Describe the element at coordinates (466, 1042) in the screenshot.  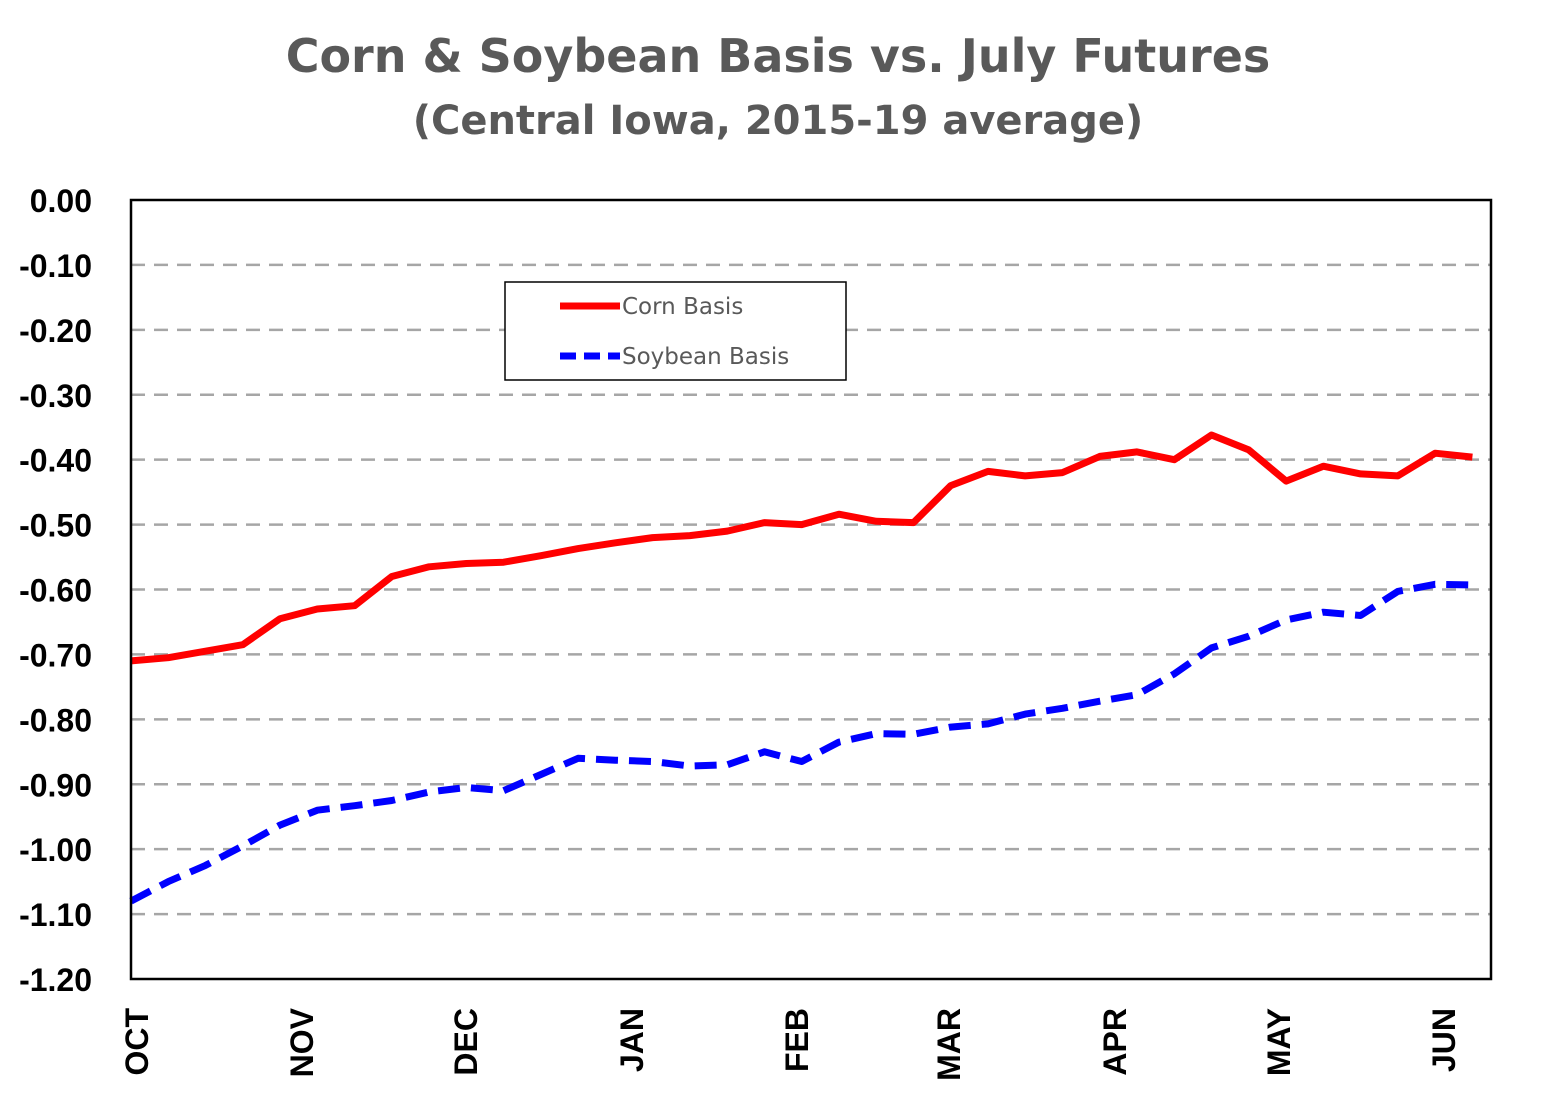
I see `x-tick-label: DEC` at that location.